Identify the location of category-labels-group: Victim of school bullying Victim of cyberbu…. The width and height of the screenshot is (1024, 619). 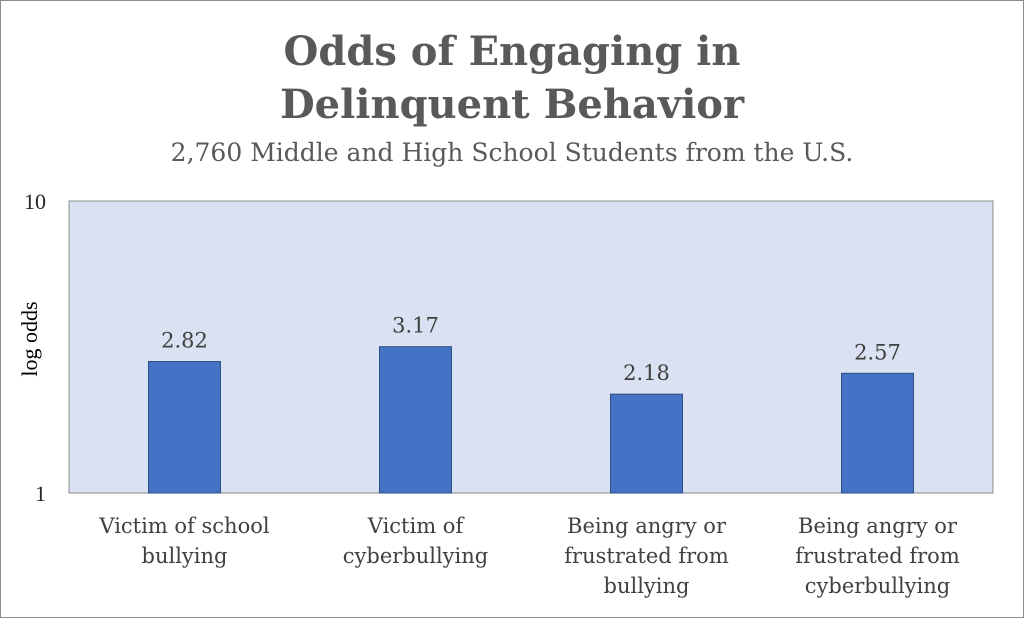
(528, 556).